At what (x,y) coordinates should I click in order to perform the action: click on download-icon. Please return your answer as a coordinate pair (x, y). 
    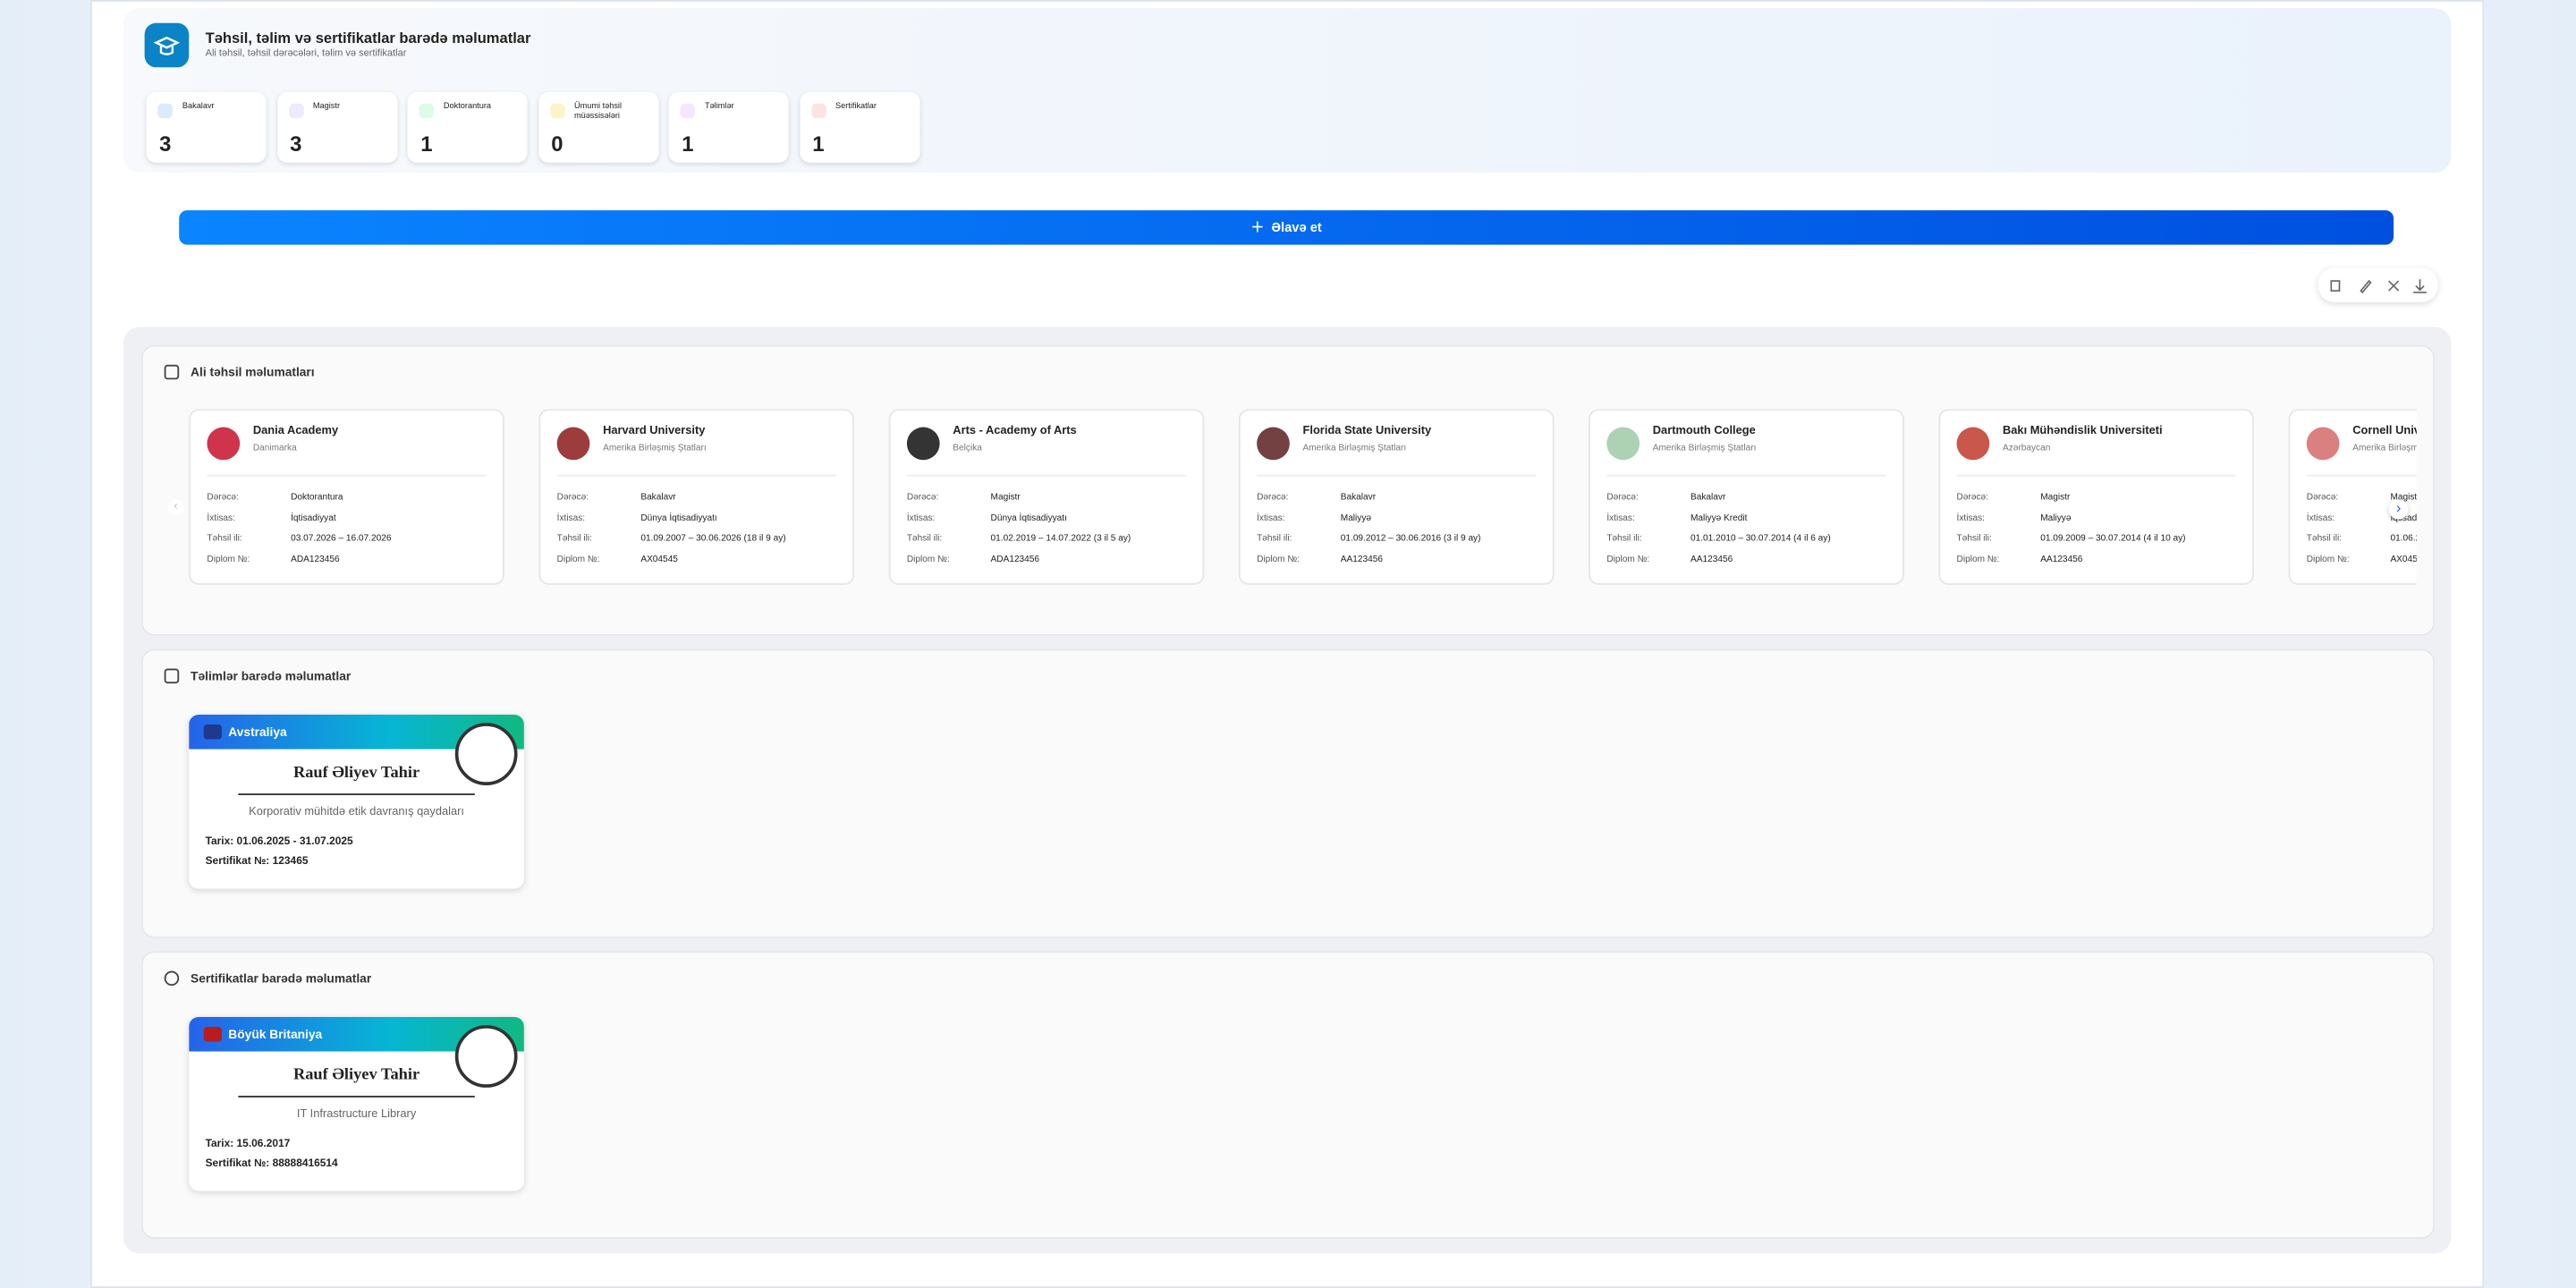
    Looking at the image, I should click on (2420, 286).